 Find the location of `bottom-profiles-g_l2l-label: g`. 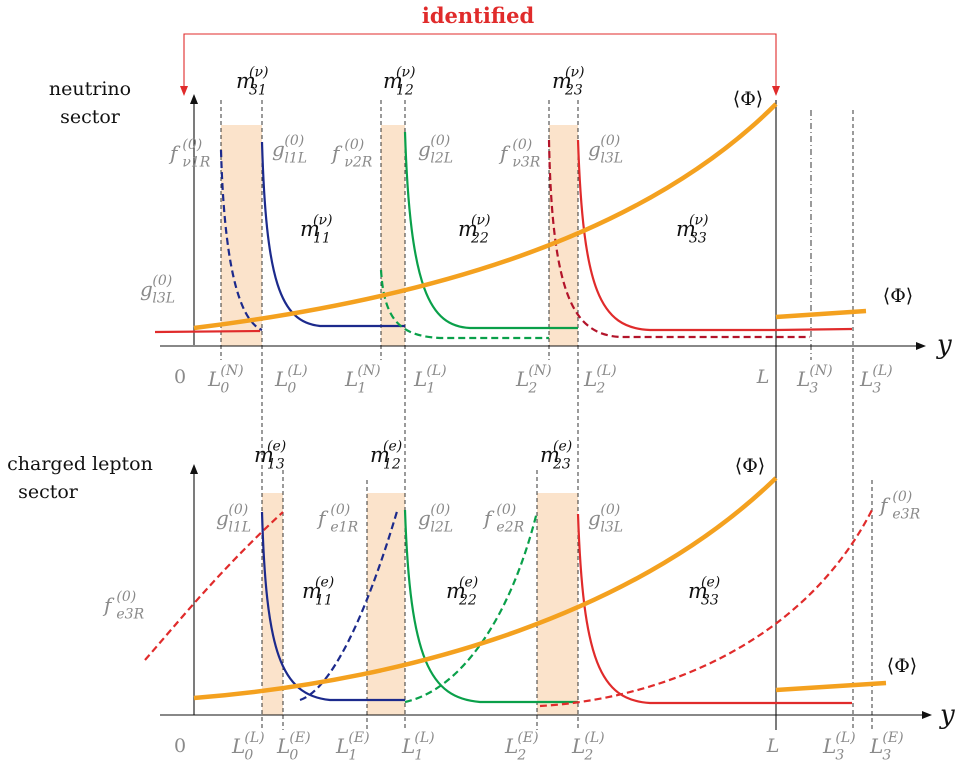

bottom-profiles-g_l2l-label: g is located at coordinates (424, 518).